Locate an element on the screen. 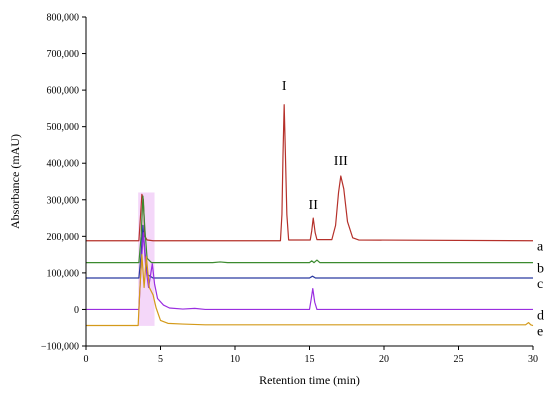 This screenshot has height=401, width=550. trace-label-c: c is located at coordinates (540, 284).